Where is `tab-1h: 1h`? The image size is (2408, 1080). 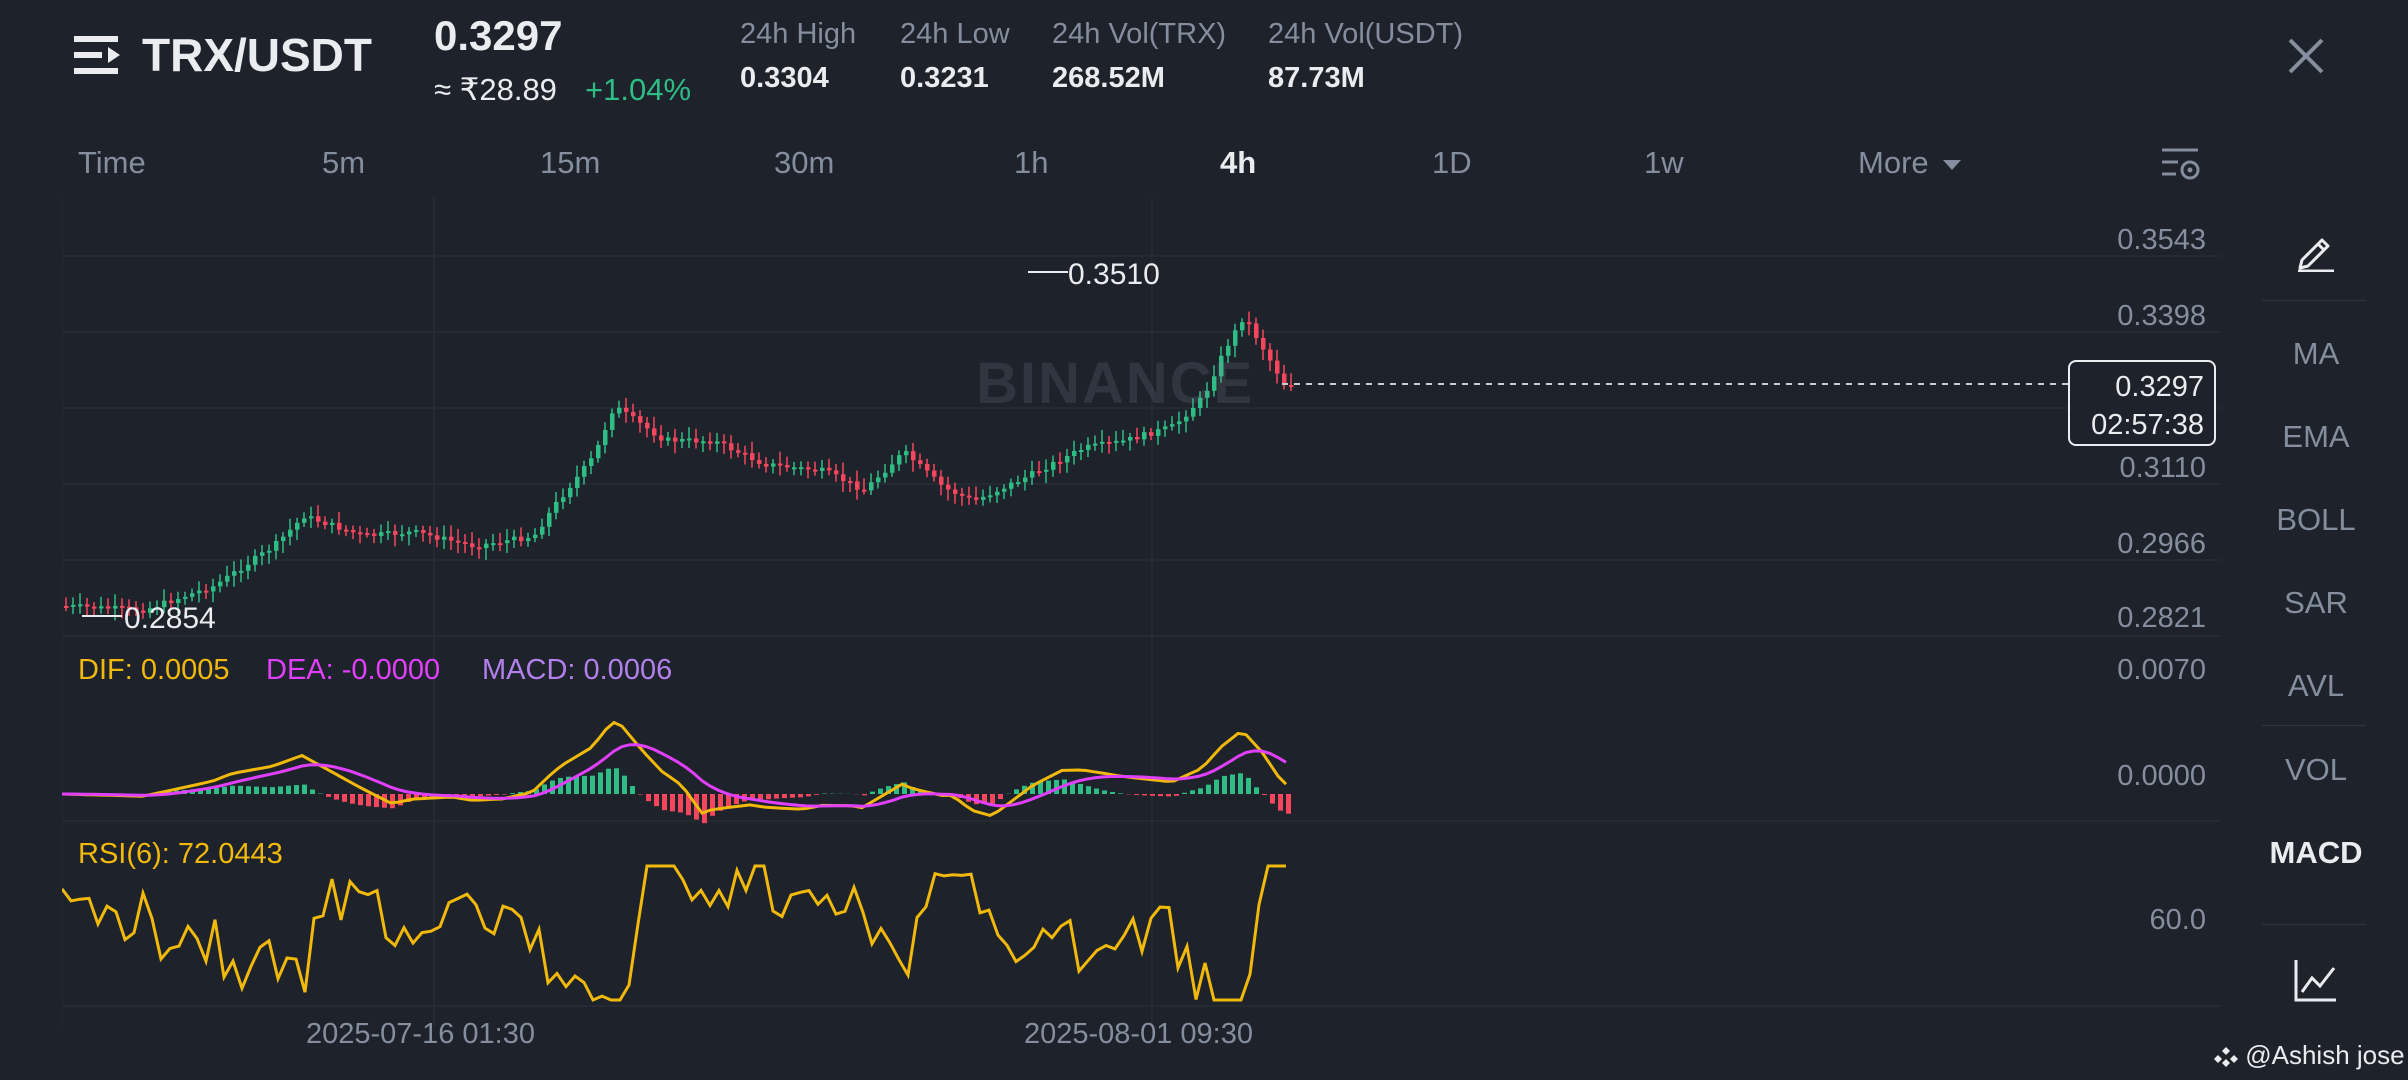
tab-1h: 1h is located at coordinates (1031, 162).